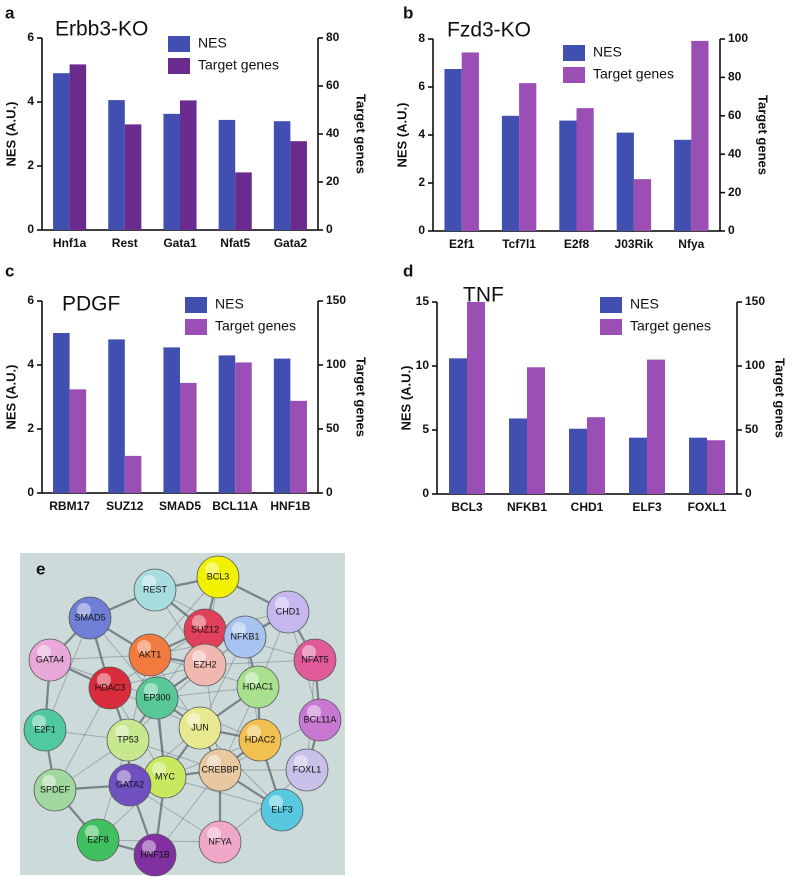 The image size is (800, 877). I want to click on node-label: BCL11A, so click(320, 719).